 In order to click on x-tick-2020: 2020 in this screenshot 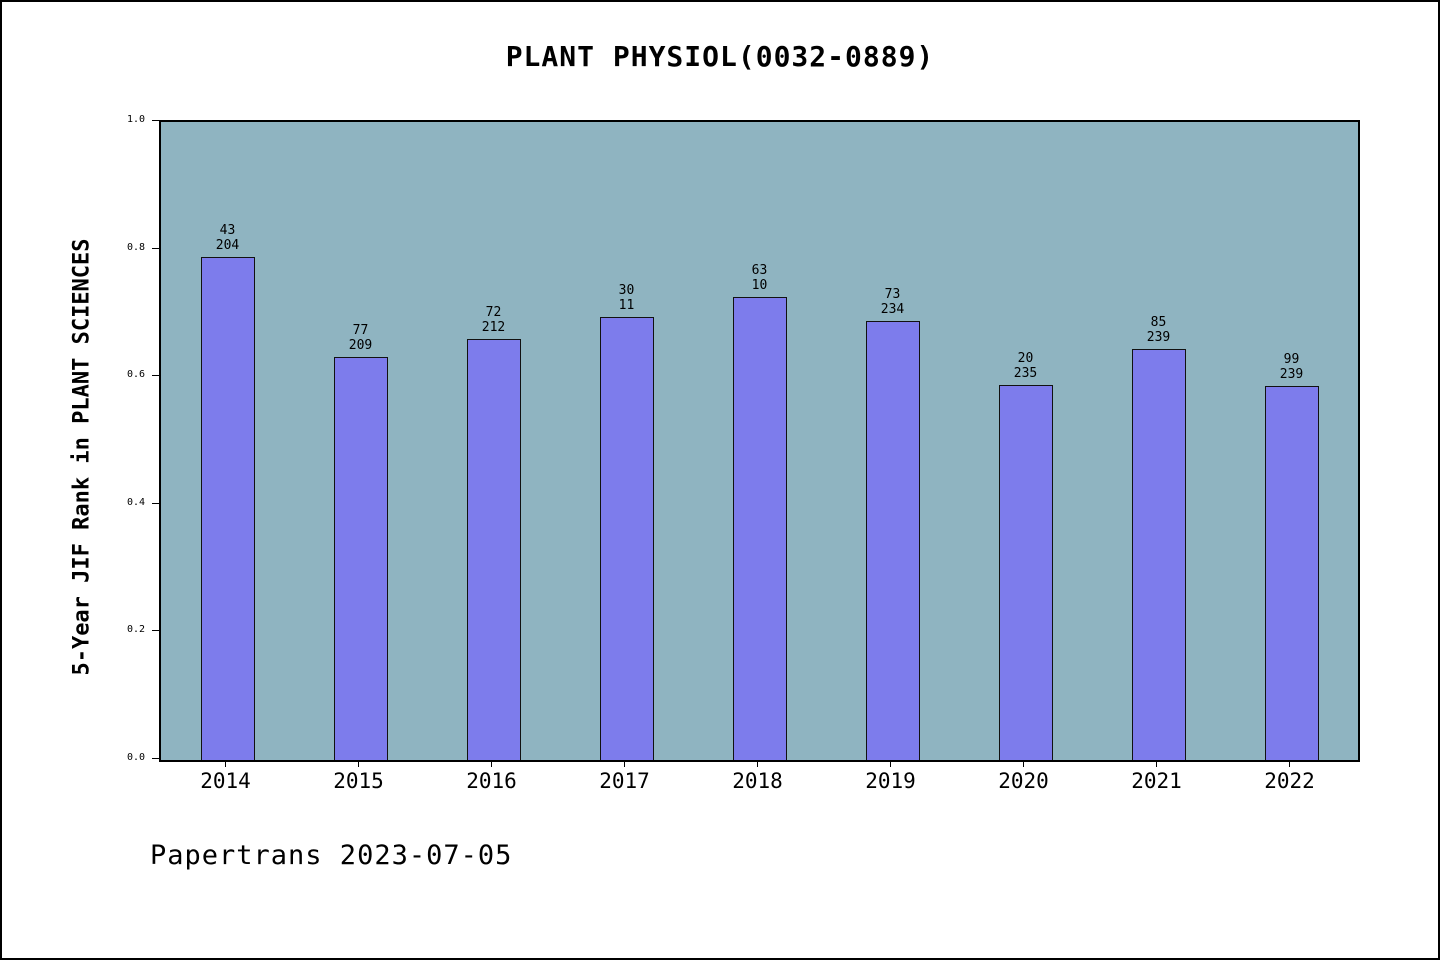, I will do `click(1023, 781)`.